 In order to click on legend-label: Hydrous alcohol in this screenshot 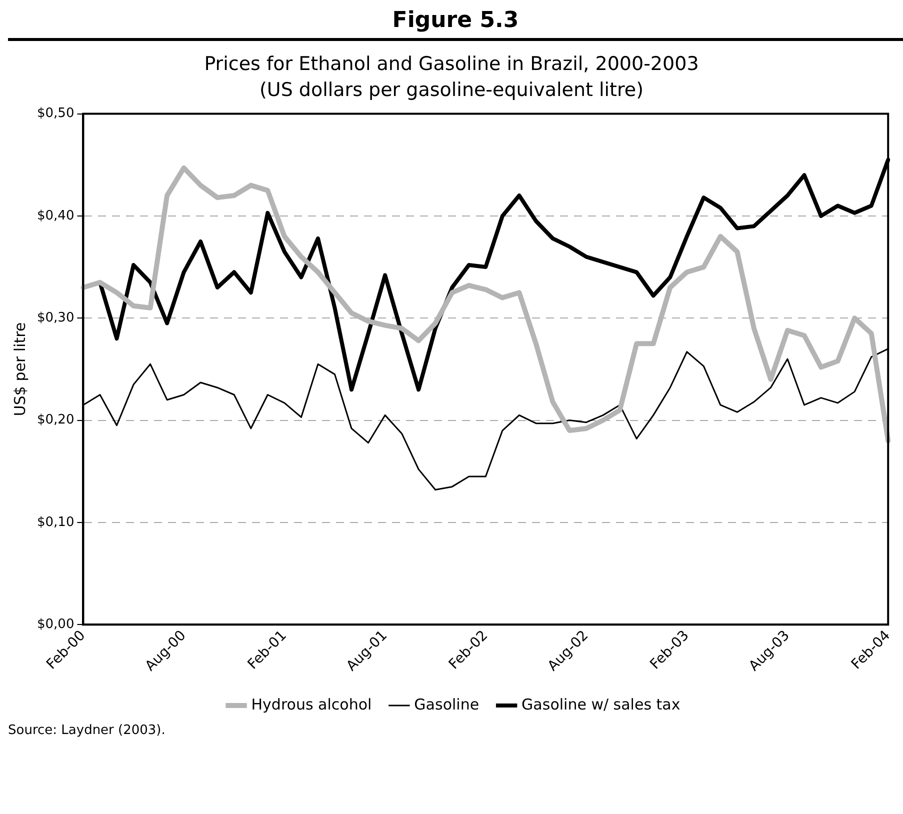, I will do `click(311, 704)`.